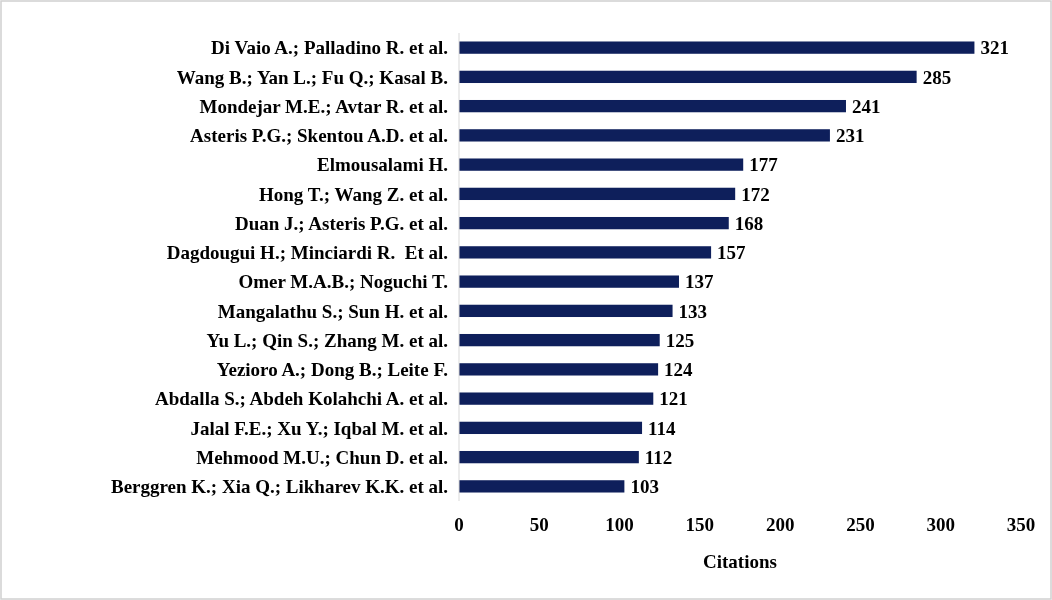  What do you see at coordinates (860, 524) in the screenshot?
I see `x-tick-label: 250` at bounding box center [860, 524].